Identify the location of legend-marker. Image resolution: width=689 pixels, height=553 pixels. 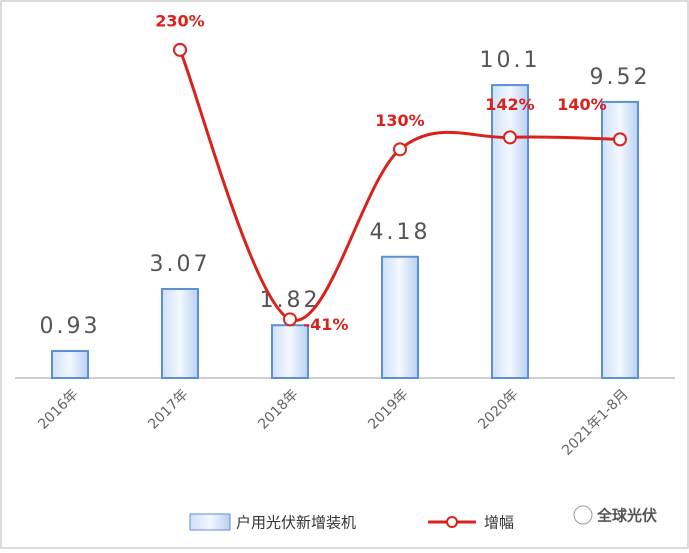
(452, 522).